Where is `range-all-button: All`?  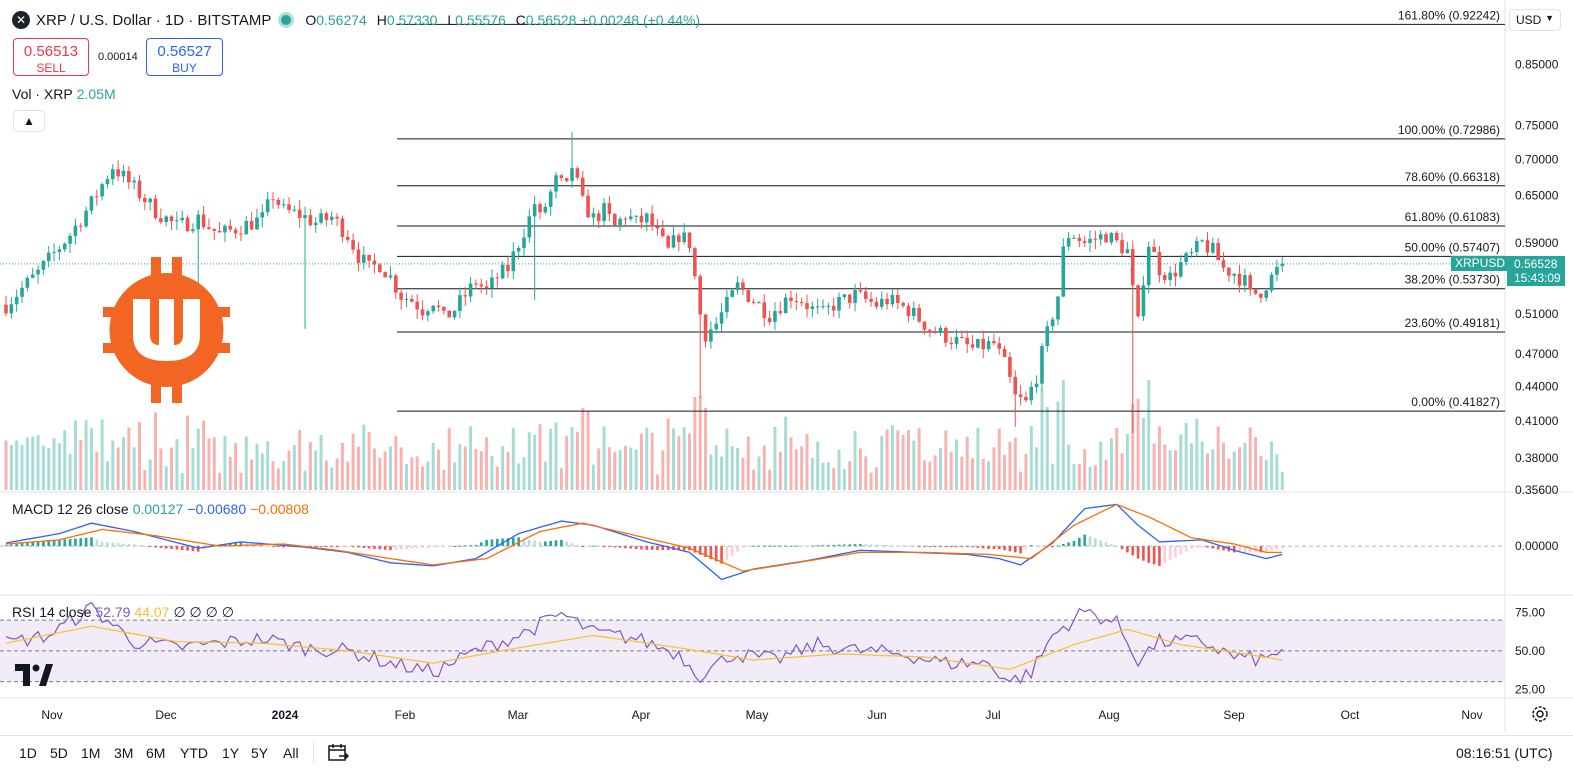 range-all-button: All is located at coordinates (291, 753).